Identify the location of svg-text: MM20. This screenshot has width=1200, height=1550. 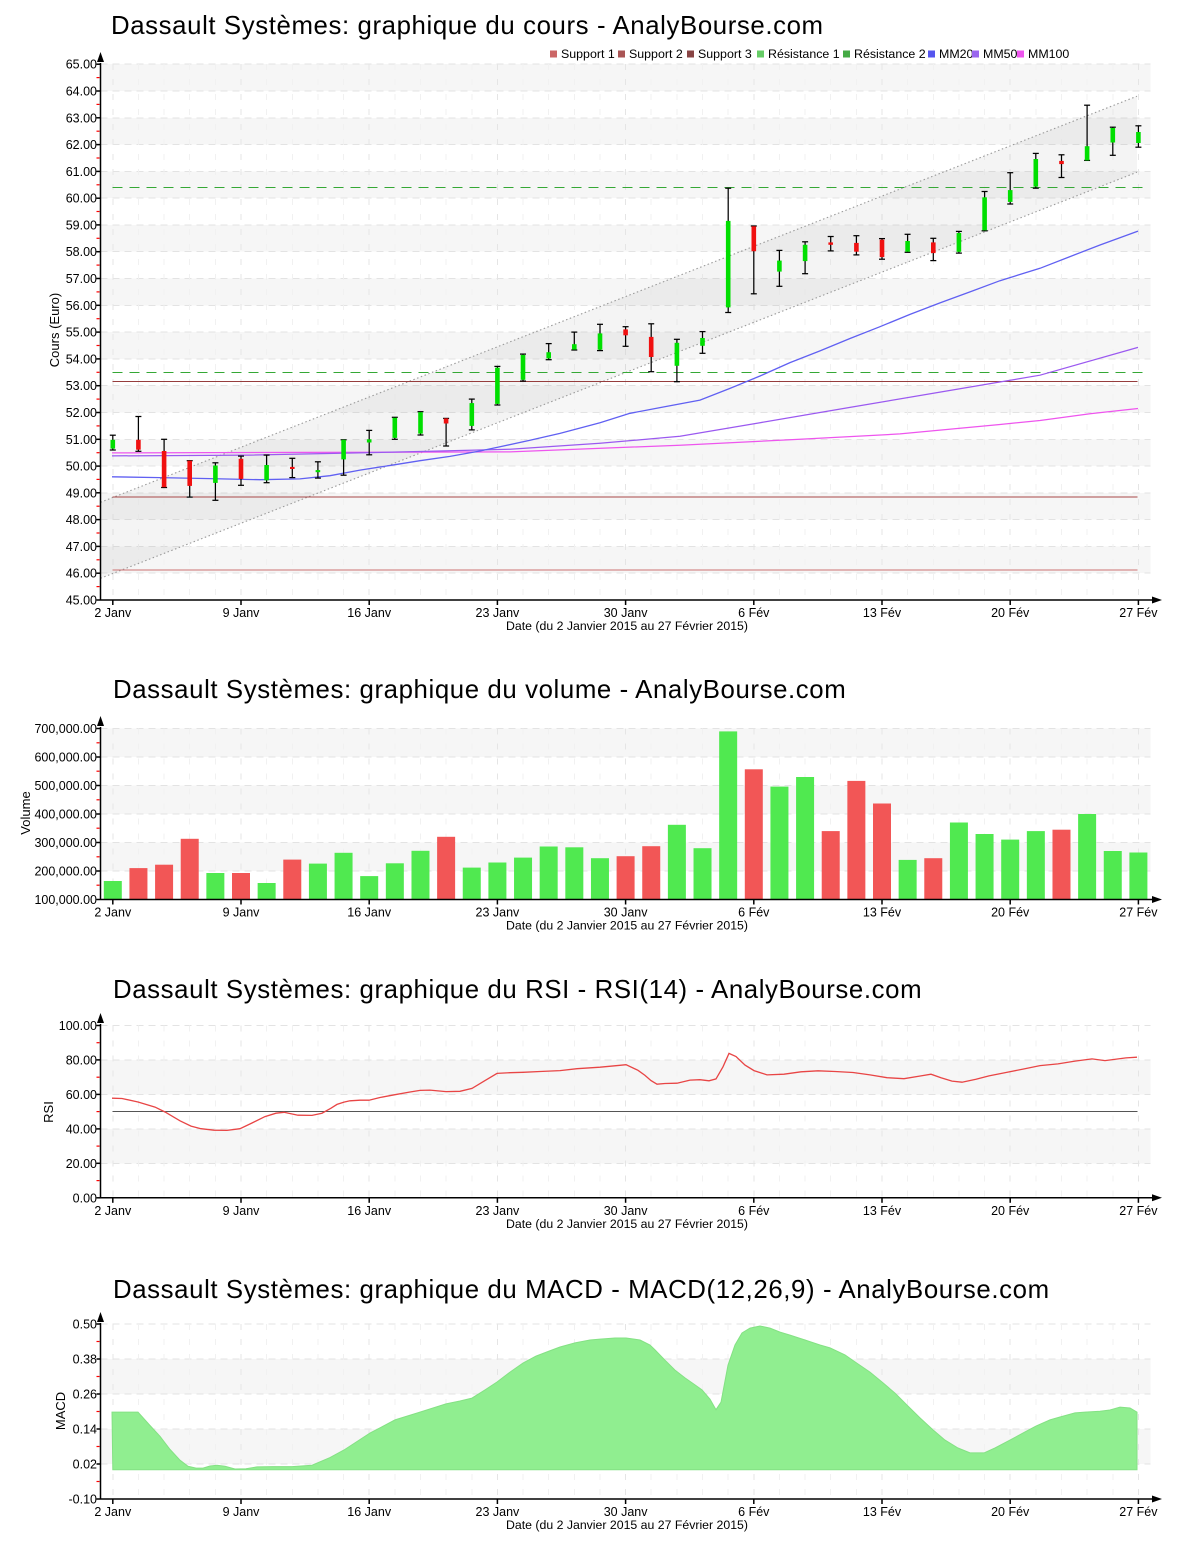
(956, 54).